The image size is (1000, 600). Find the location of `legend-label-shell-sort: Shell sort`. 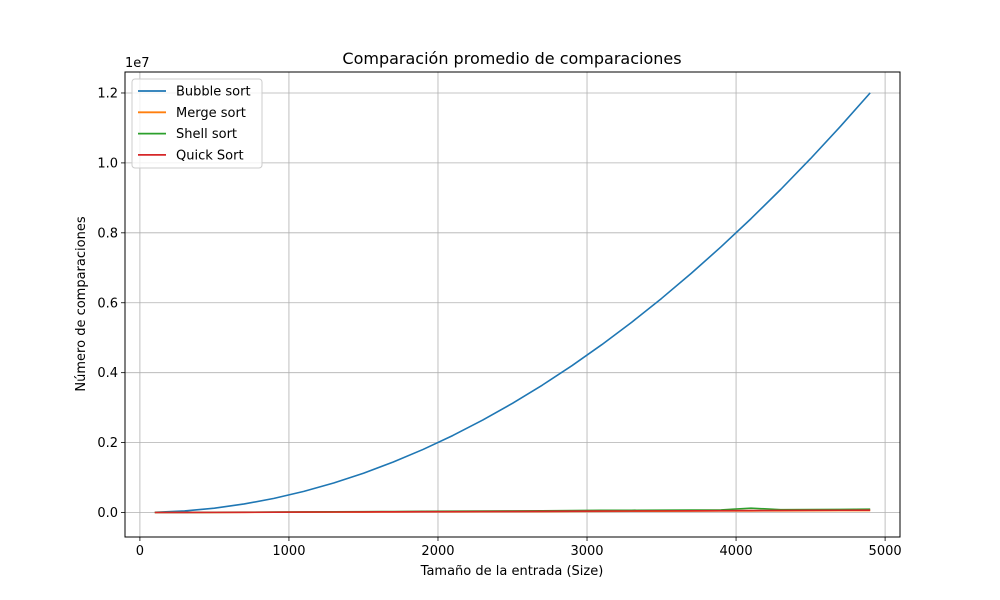

legend-label-shell-sort: Shell sort is located at coordinates (206, 134).